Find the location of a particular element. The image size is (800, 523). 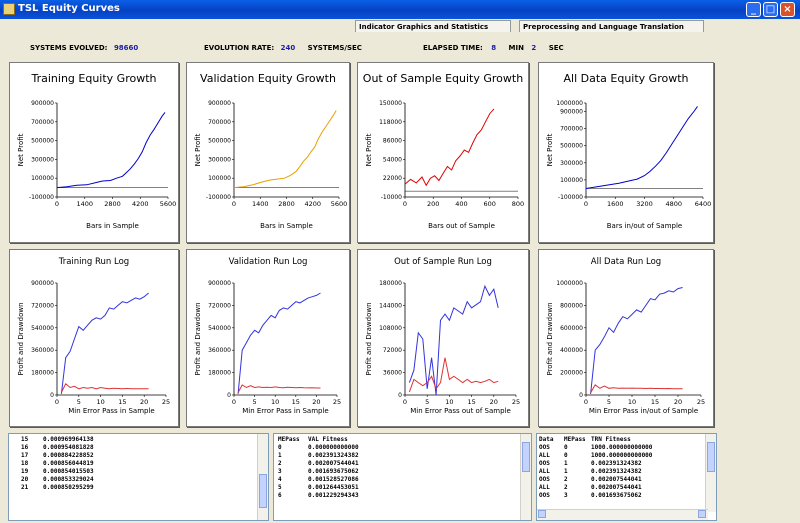

log-cell: 0.000850295299 is located at coordinates (68, 487).